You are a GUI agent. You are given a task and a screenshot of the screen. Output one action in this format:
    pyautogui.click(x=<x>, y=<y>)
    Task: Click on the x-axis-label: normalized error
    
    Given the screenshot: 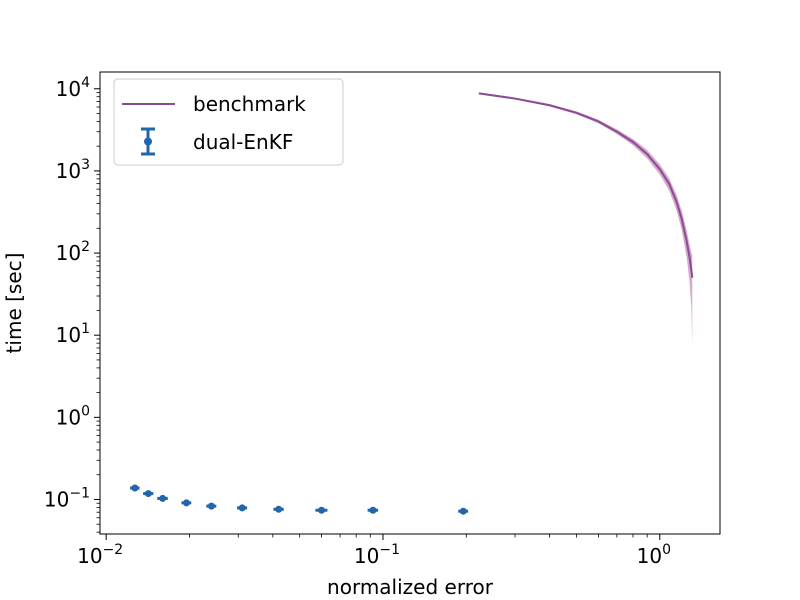 What is the action you would take?
    pyautogui.click(x=410, y=587)
    